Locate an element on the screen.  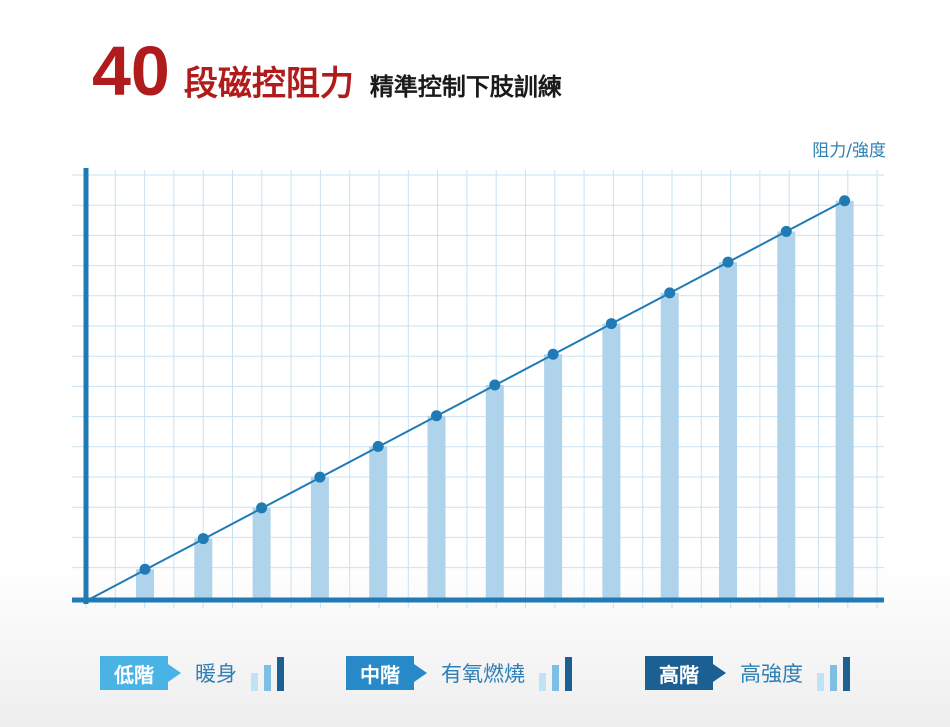
legend-low-tag: 低階 is located at coordinates (134, 673).